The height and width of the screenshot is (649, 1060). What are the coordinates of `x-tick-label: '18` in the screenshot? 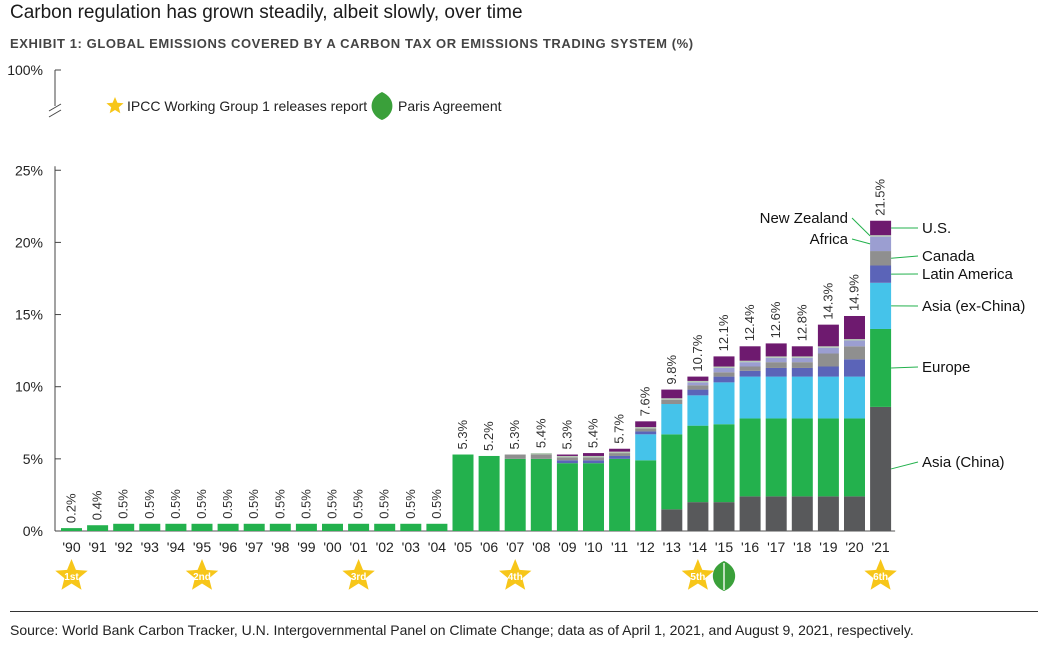 It's located at (802, 547).